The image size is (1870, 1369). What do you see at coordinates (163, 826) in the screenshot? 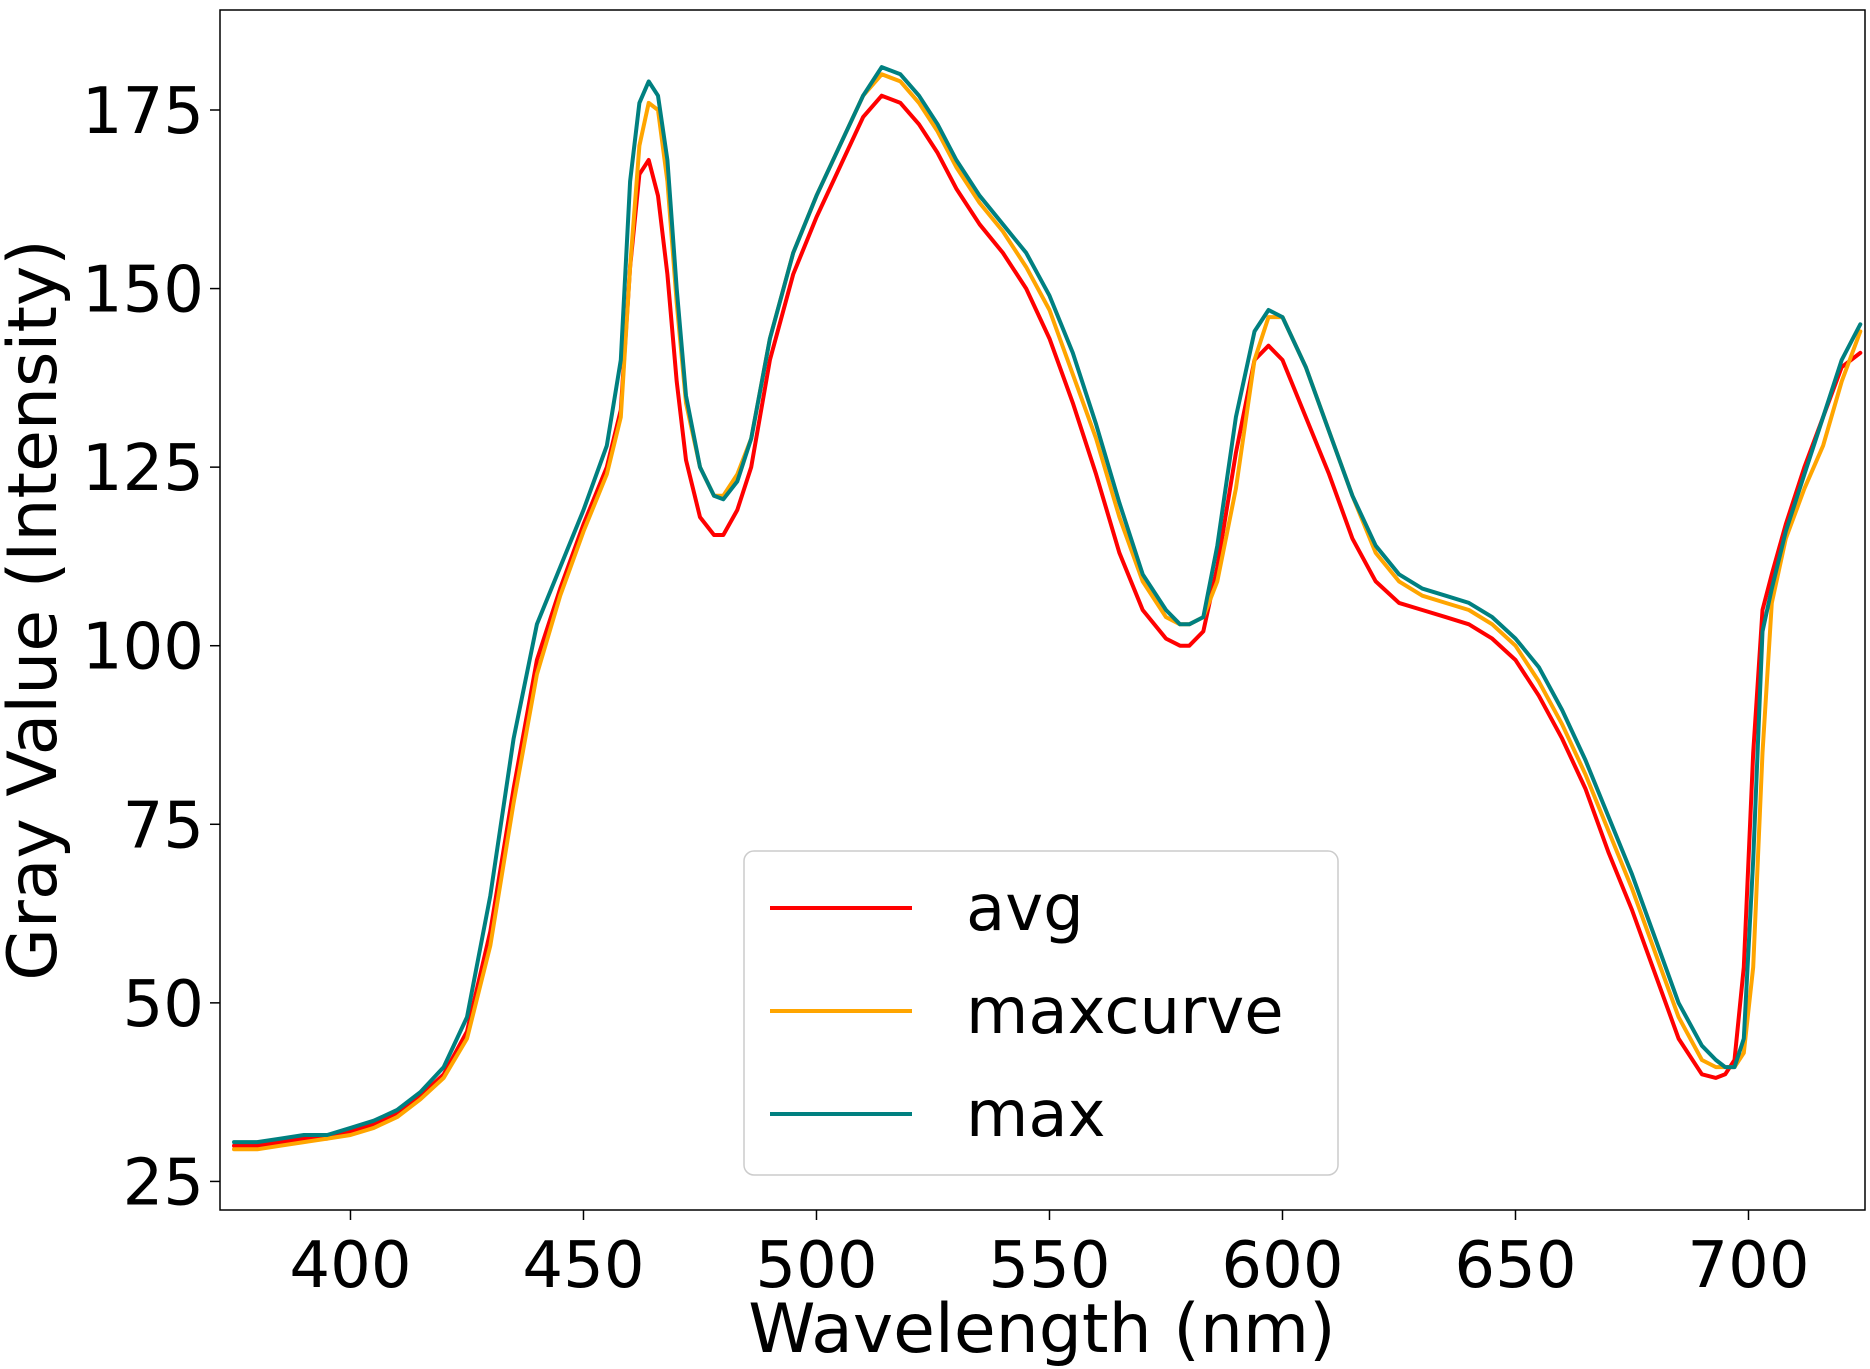
I see `y-tick-label: 75` at bounding box center [163, 826].